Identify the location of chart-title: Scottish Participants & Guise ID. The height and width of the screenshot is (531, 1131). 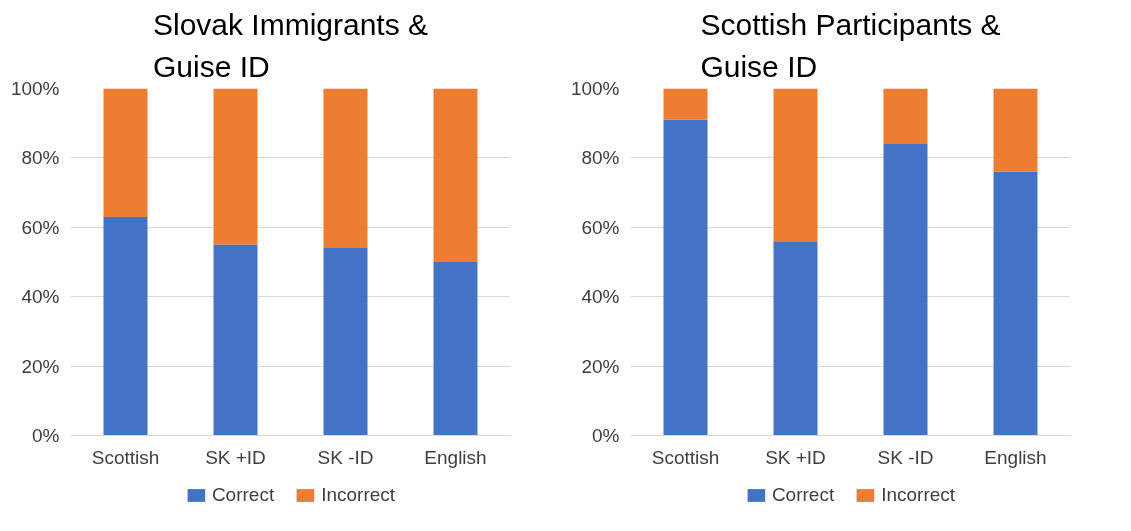
(850, 45).